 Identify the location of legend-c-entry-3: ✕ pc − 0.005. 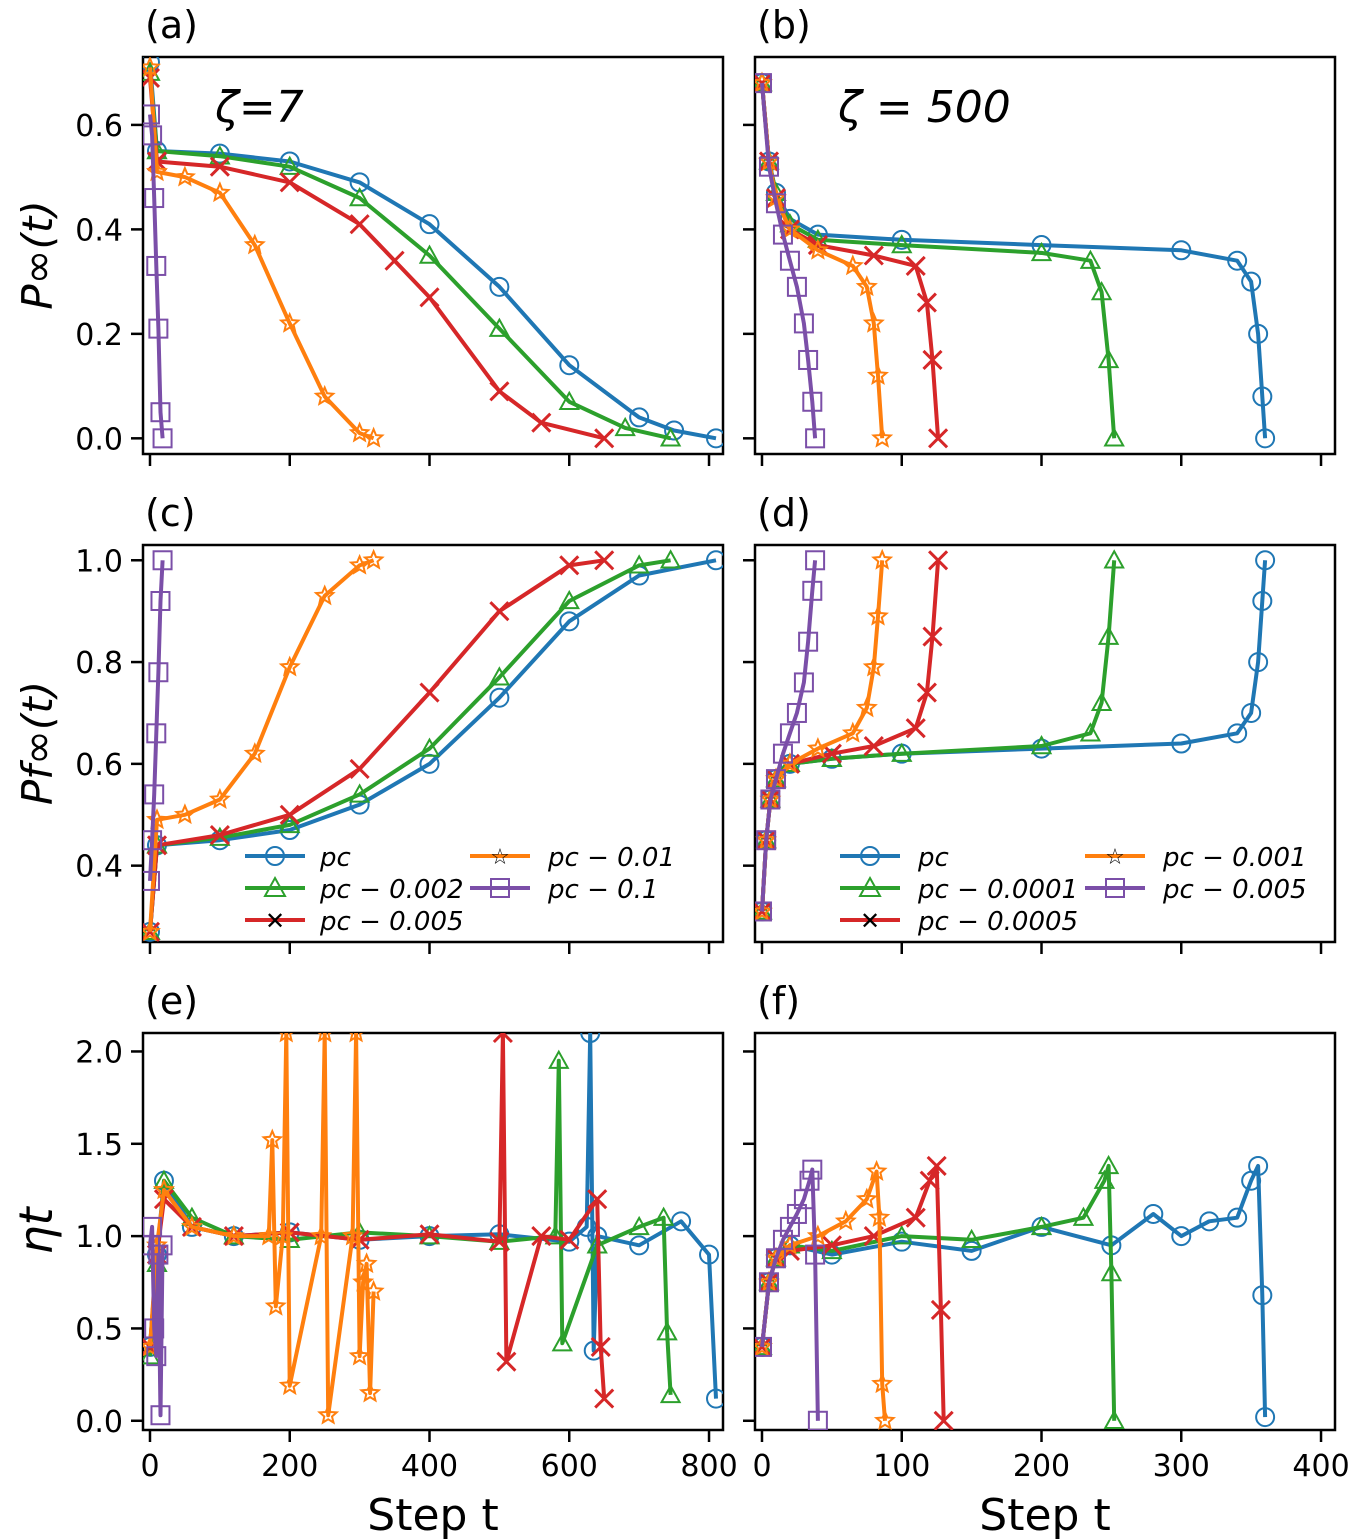
(354, 922).